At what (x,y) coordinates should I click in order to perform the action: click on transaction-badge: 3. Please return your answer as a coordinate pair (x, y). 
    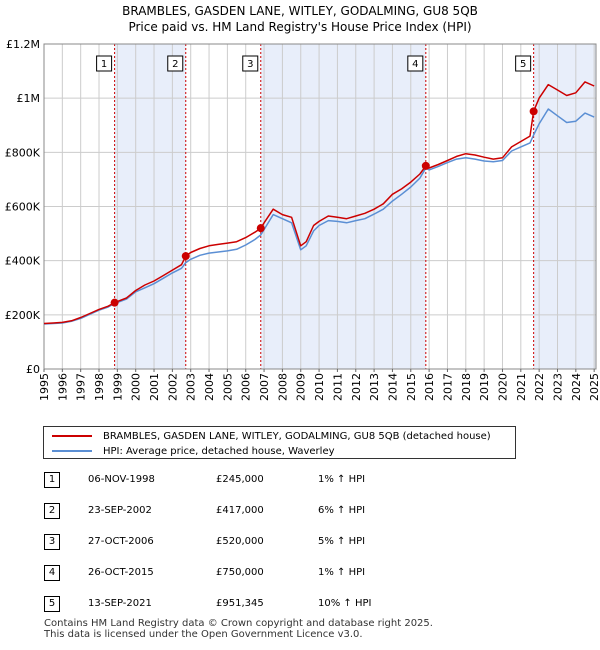
    Looking at the image, I should click on (52, 542).